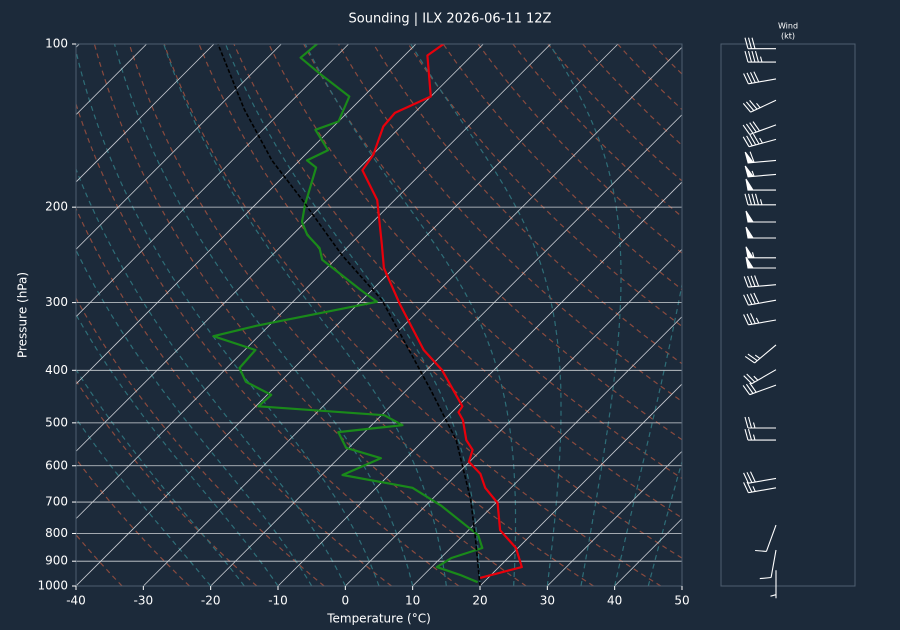 This screenshot has width=900, height=630. I want to click on y-tick-label: 100, so click(56, 44).